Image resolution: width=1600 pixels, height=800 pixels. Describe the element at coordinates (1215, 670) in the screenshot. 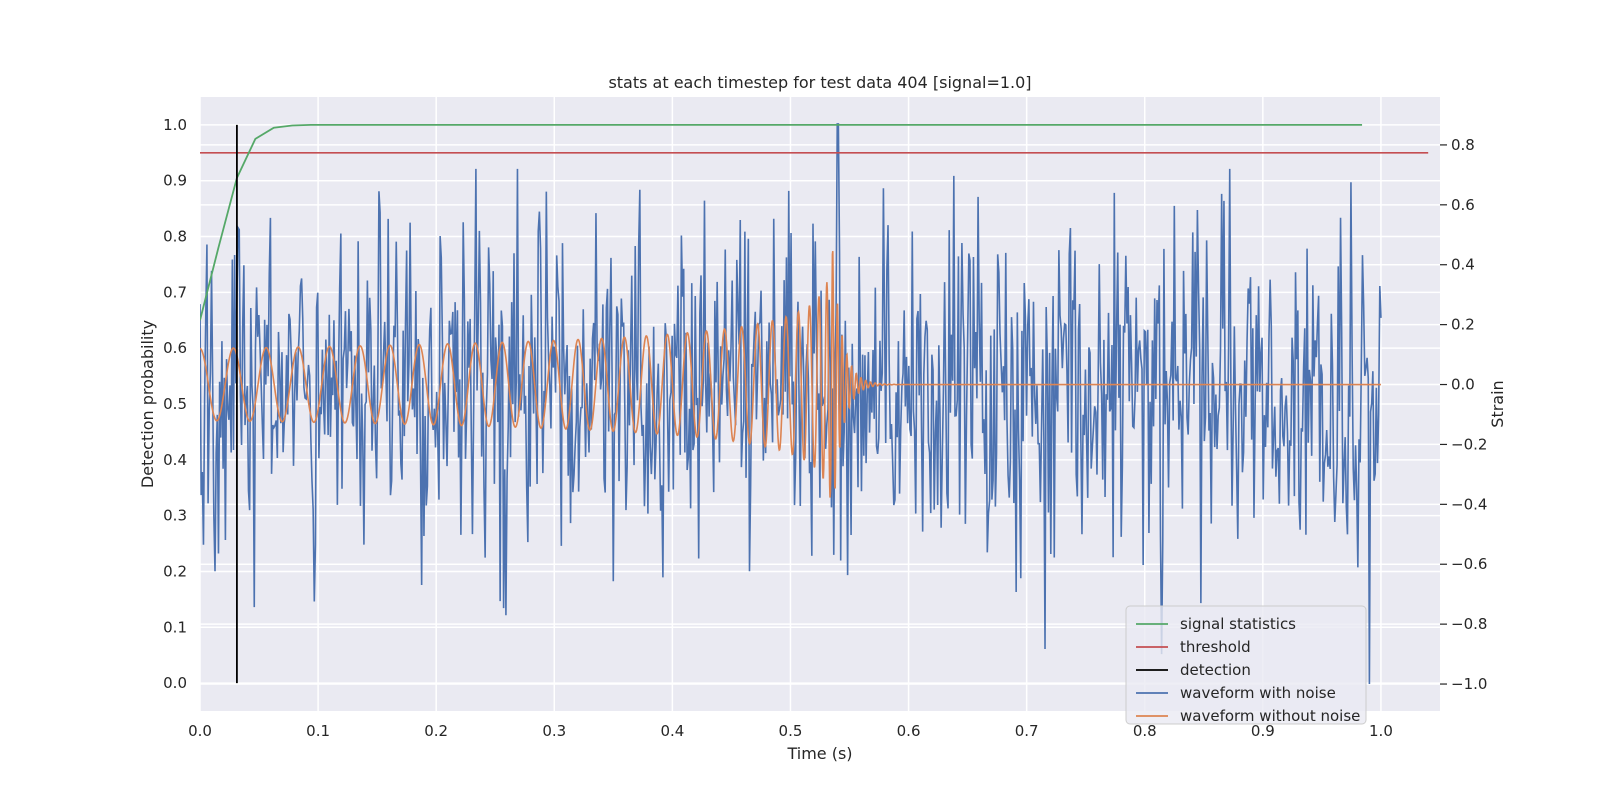

I see `legend-label: detection` at that location.